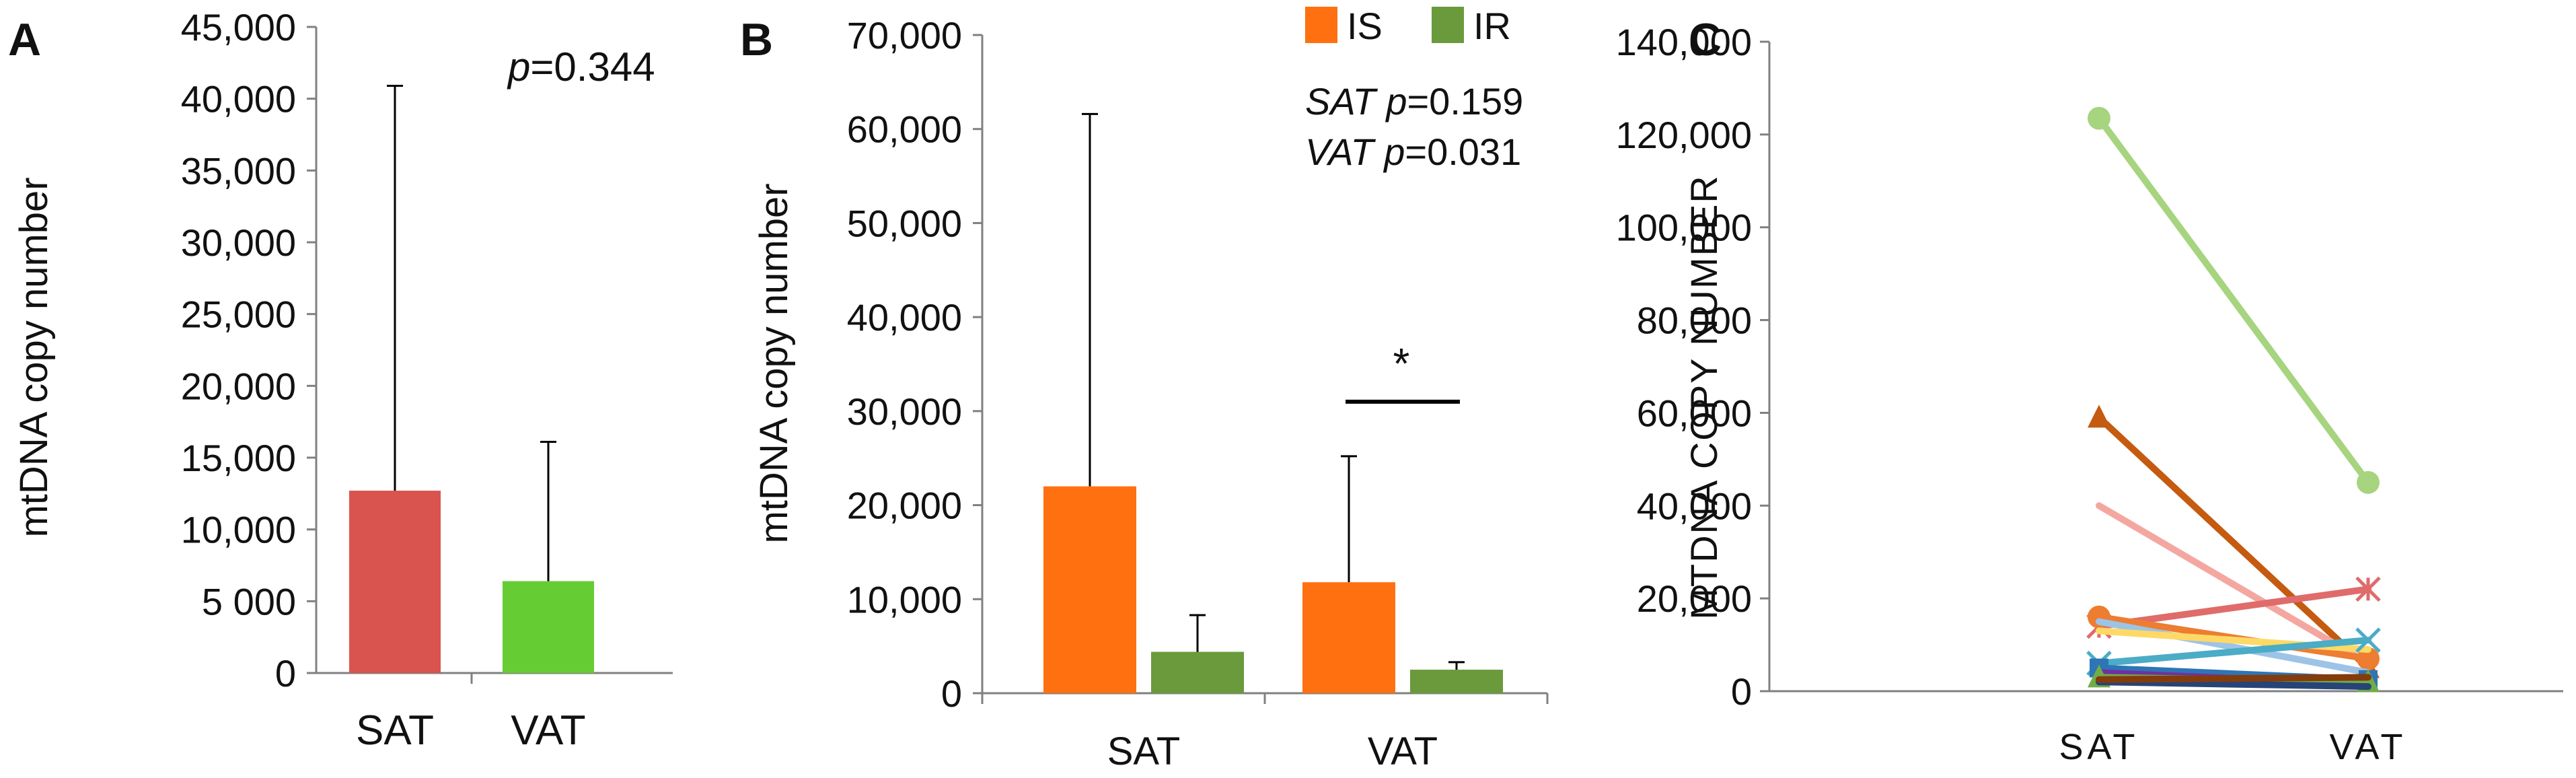 The height and width of the screenshot is (778, 2576). What do you see at coordinates (238, 458) in the screenshot?
I see `panel-a-y-tick-label: 15,000` at bounding box center [238, 458].